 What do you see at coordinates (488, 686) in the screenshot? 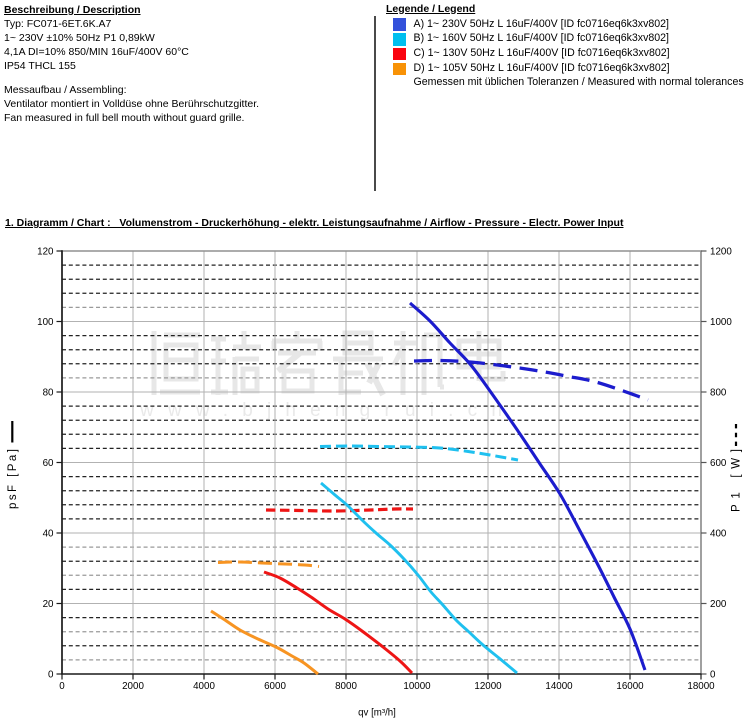
I see `svg-text: 12000` at bounding box center [488, 686].